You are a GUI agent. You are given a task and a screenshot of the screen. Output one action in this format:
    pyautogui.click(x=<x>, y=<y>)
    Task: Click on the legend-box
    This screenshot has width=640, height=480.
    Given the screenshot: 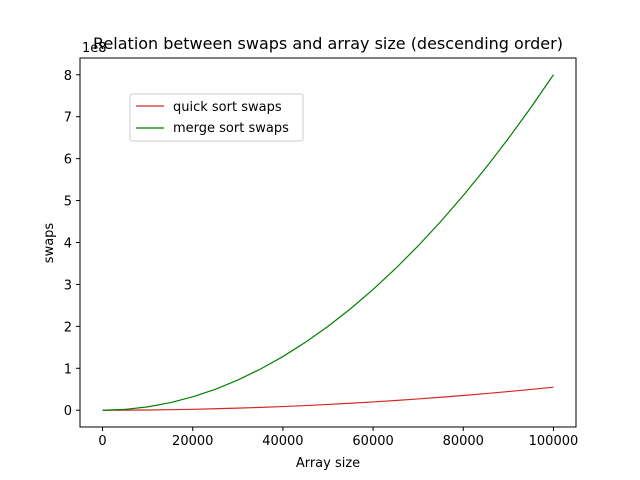 What is the action you would take?
    pyautogui.click(x=216, y=117)
    